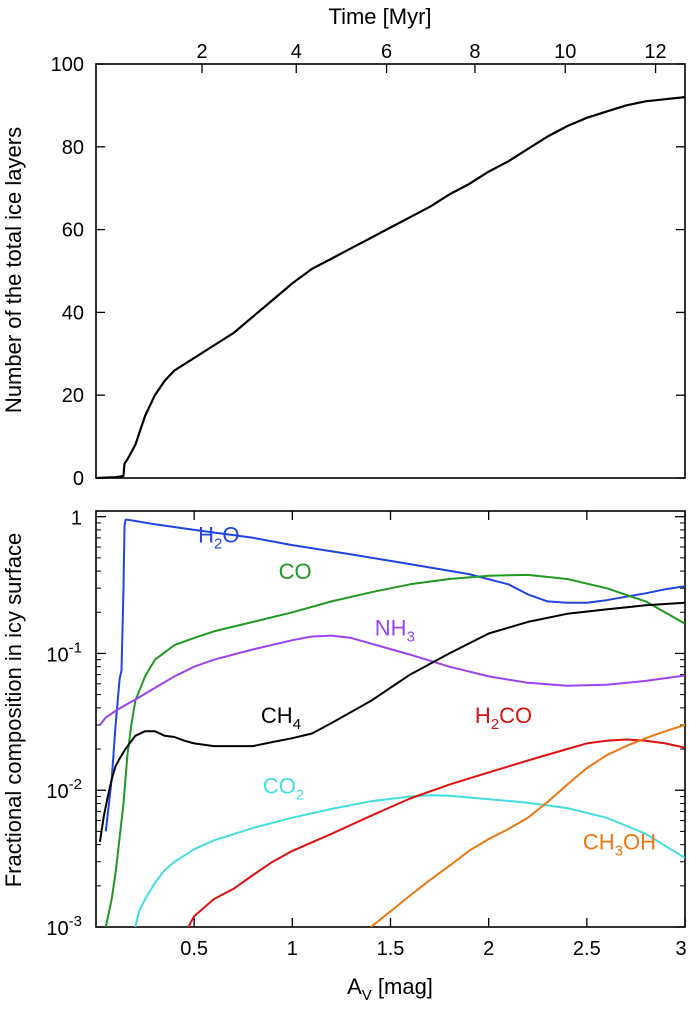  What do you see at coordinates (73, 313) in the screenshot?
I see `top-y-tick-label: 40` at bounding box center [73, 313].